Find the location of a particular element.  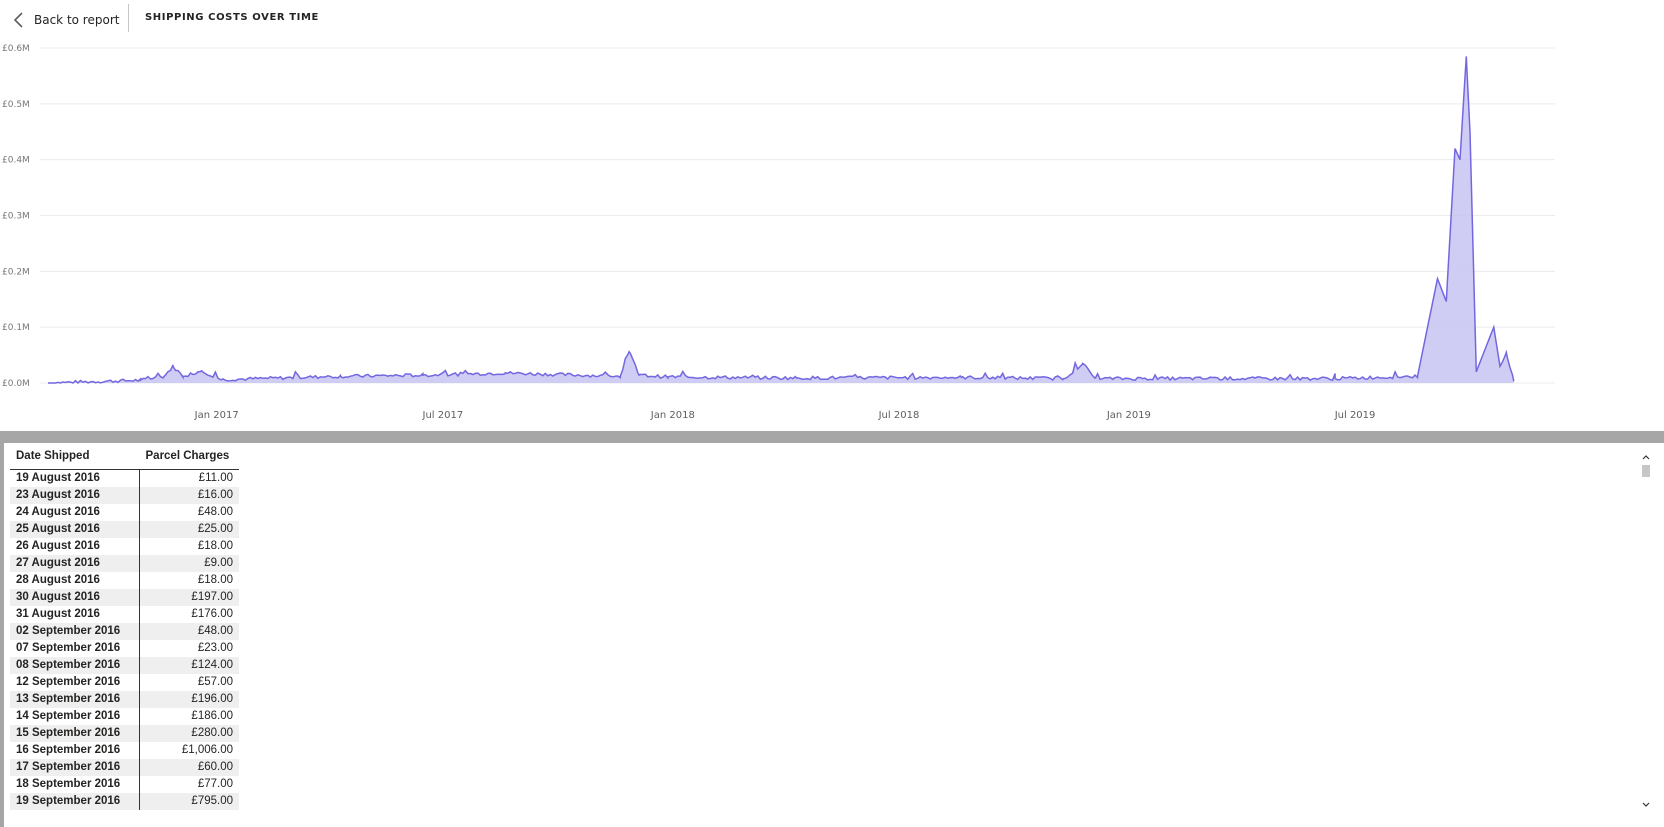

table-row: 15 September 2016 £280.00 is located at coordinates (124, 733).